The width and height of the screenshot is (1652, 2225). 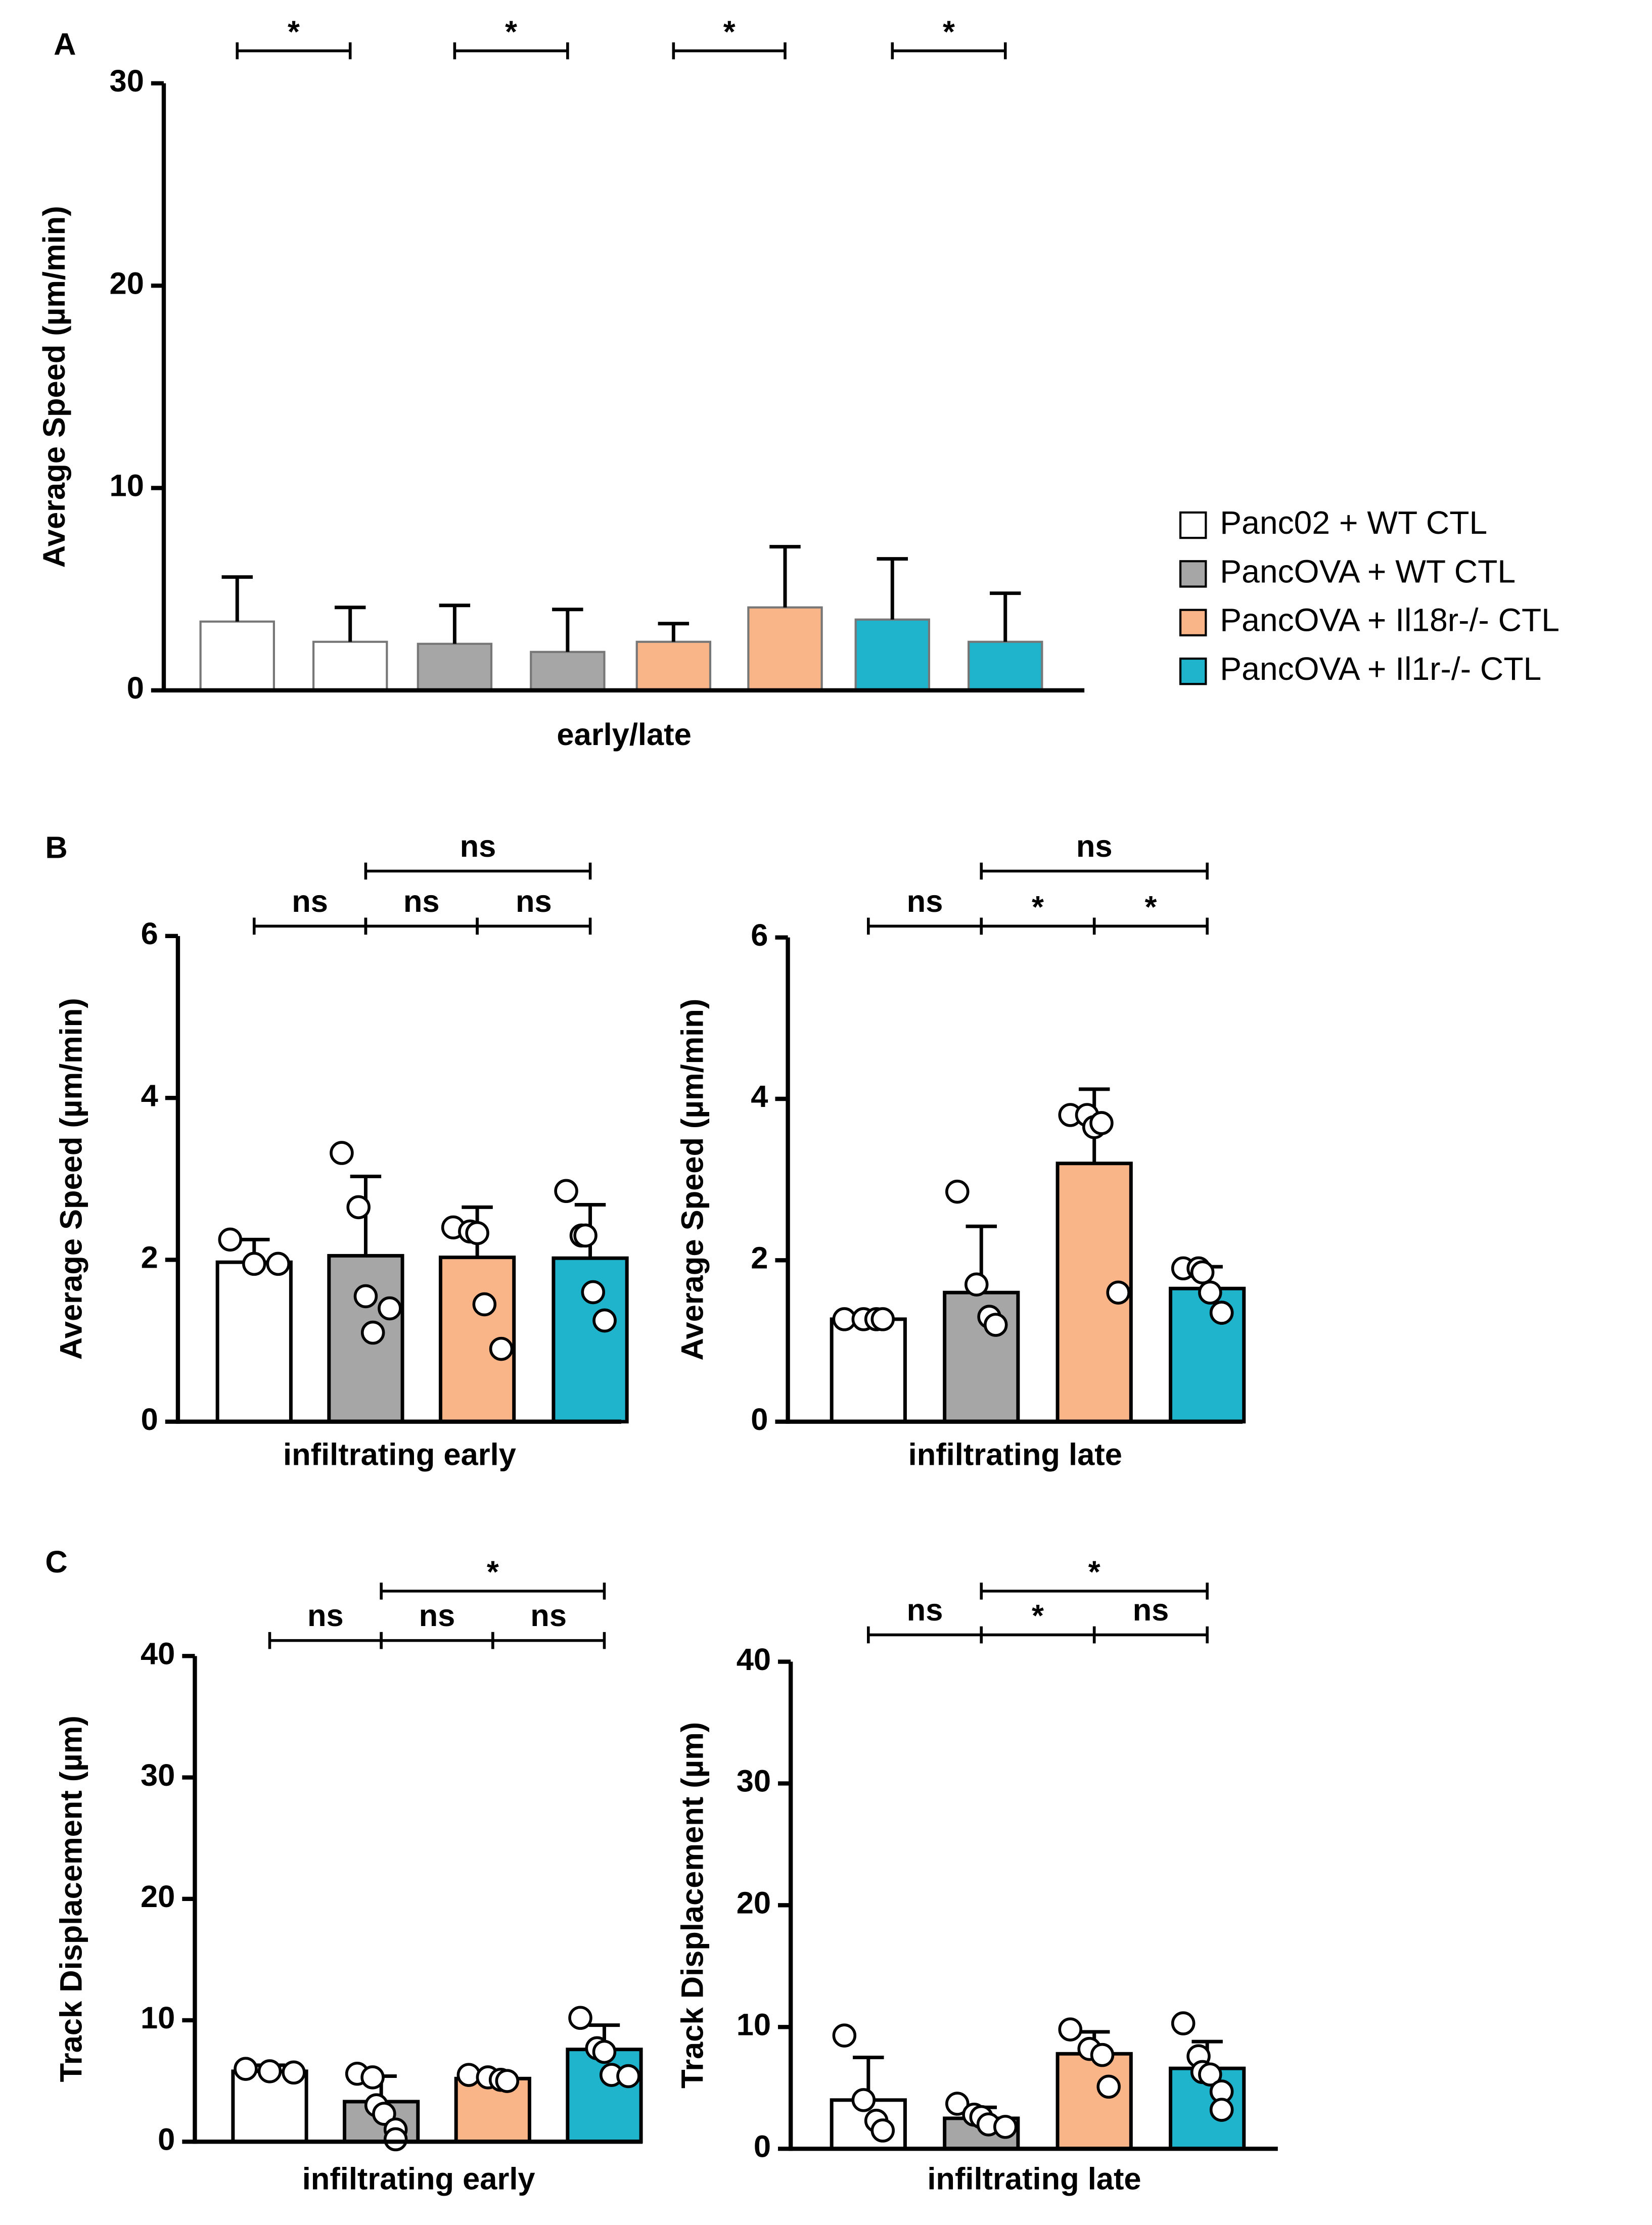 I want to click on panel-label: A, so click(x=65, y=44).